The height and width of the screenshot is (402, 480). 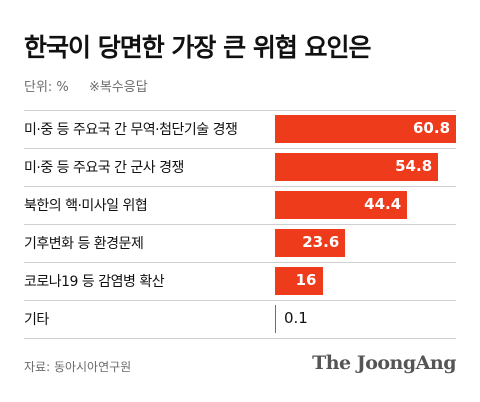 I want to click on brand-logo: The JoongAng, so click(x=384, y=363).